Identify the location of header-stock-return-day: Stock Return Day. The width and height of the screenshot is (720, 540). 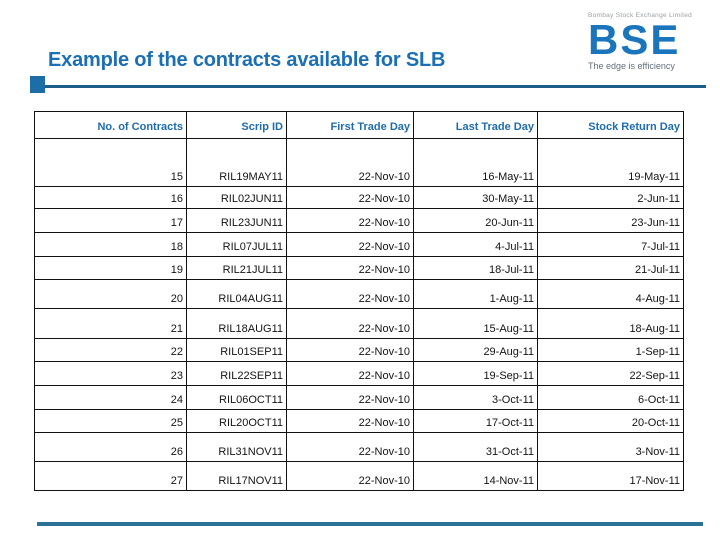
(610, 125).